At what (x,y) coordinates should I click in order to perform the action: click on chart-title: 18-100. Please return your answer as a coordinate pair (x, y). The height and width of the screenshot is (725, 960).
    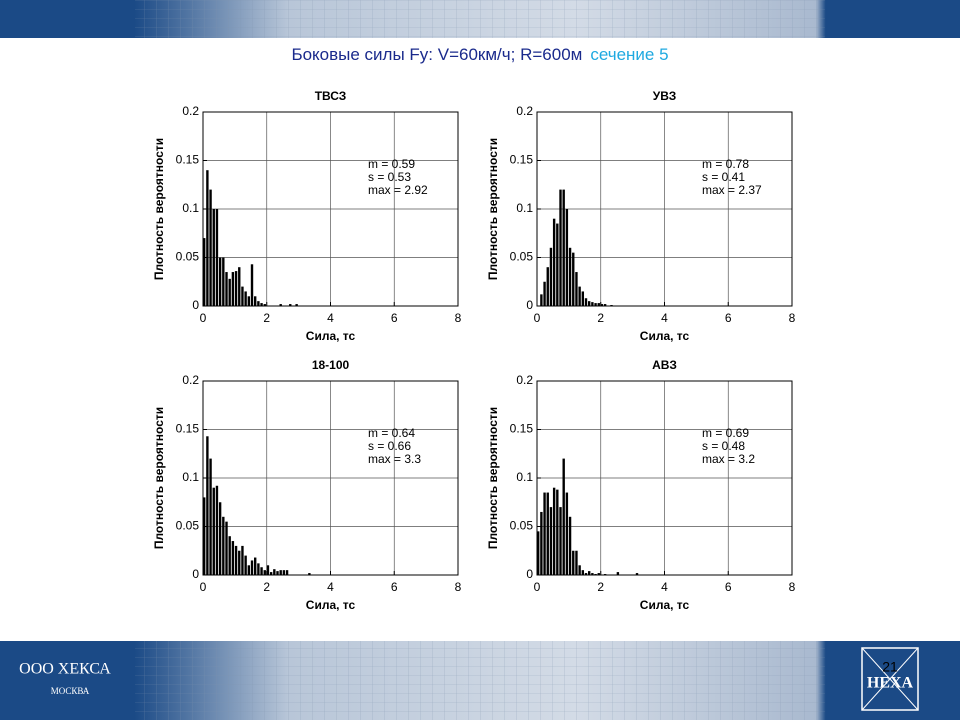
    Looking at the image, I should click on (331, 365).